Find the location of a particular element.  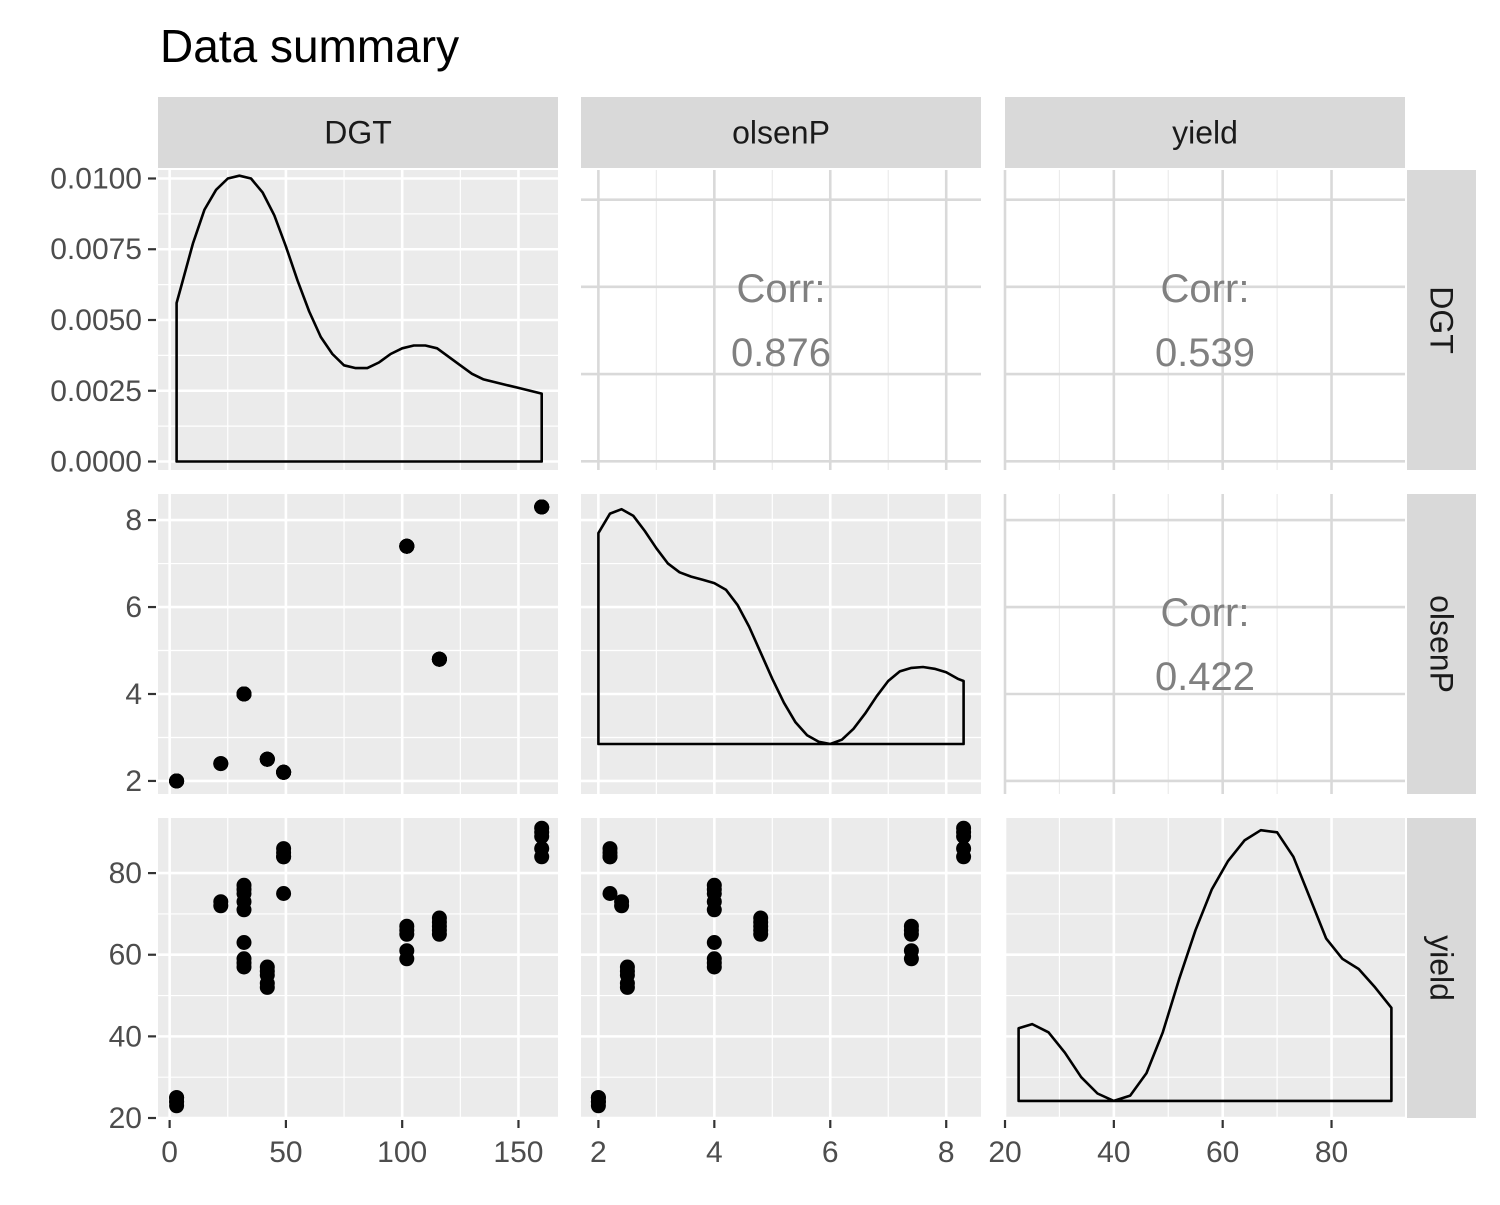

column-strip-olsenP is located at coordinates (781, 132).